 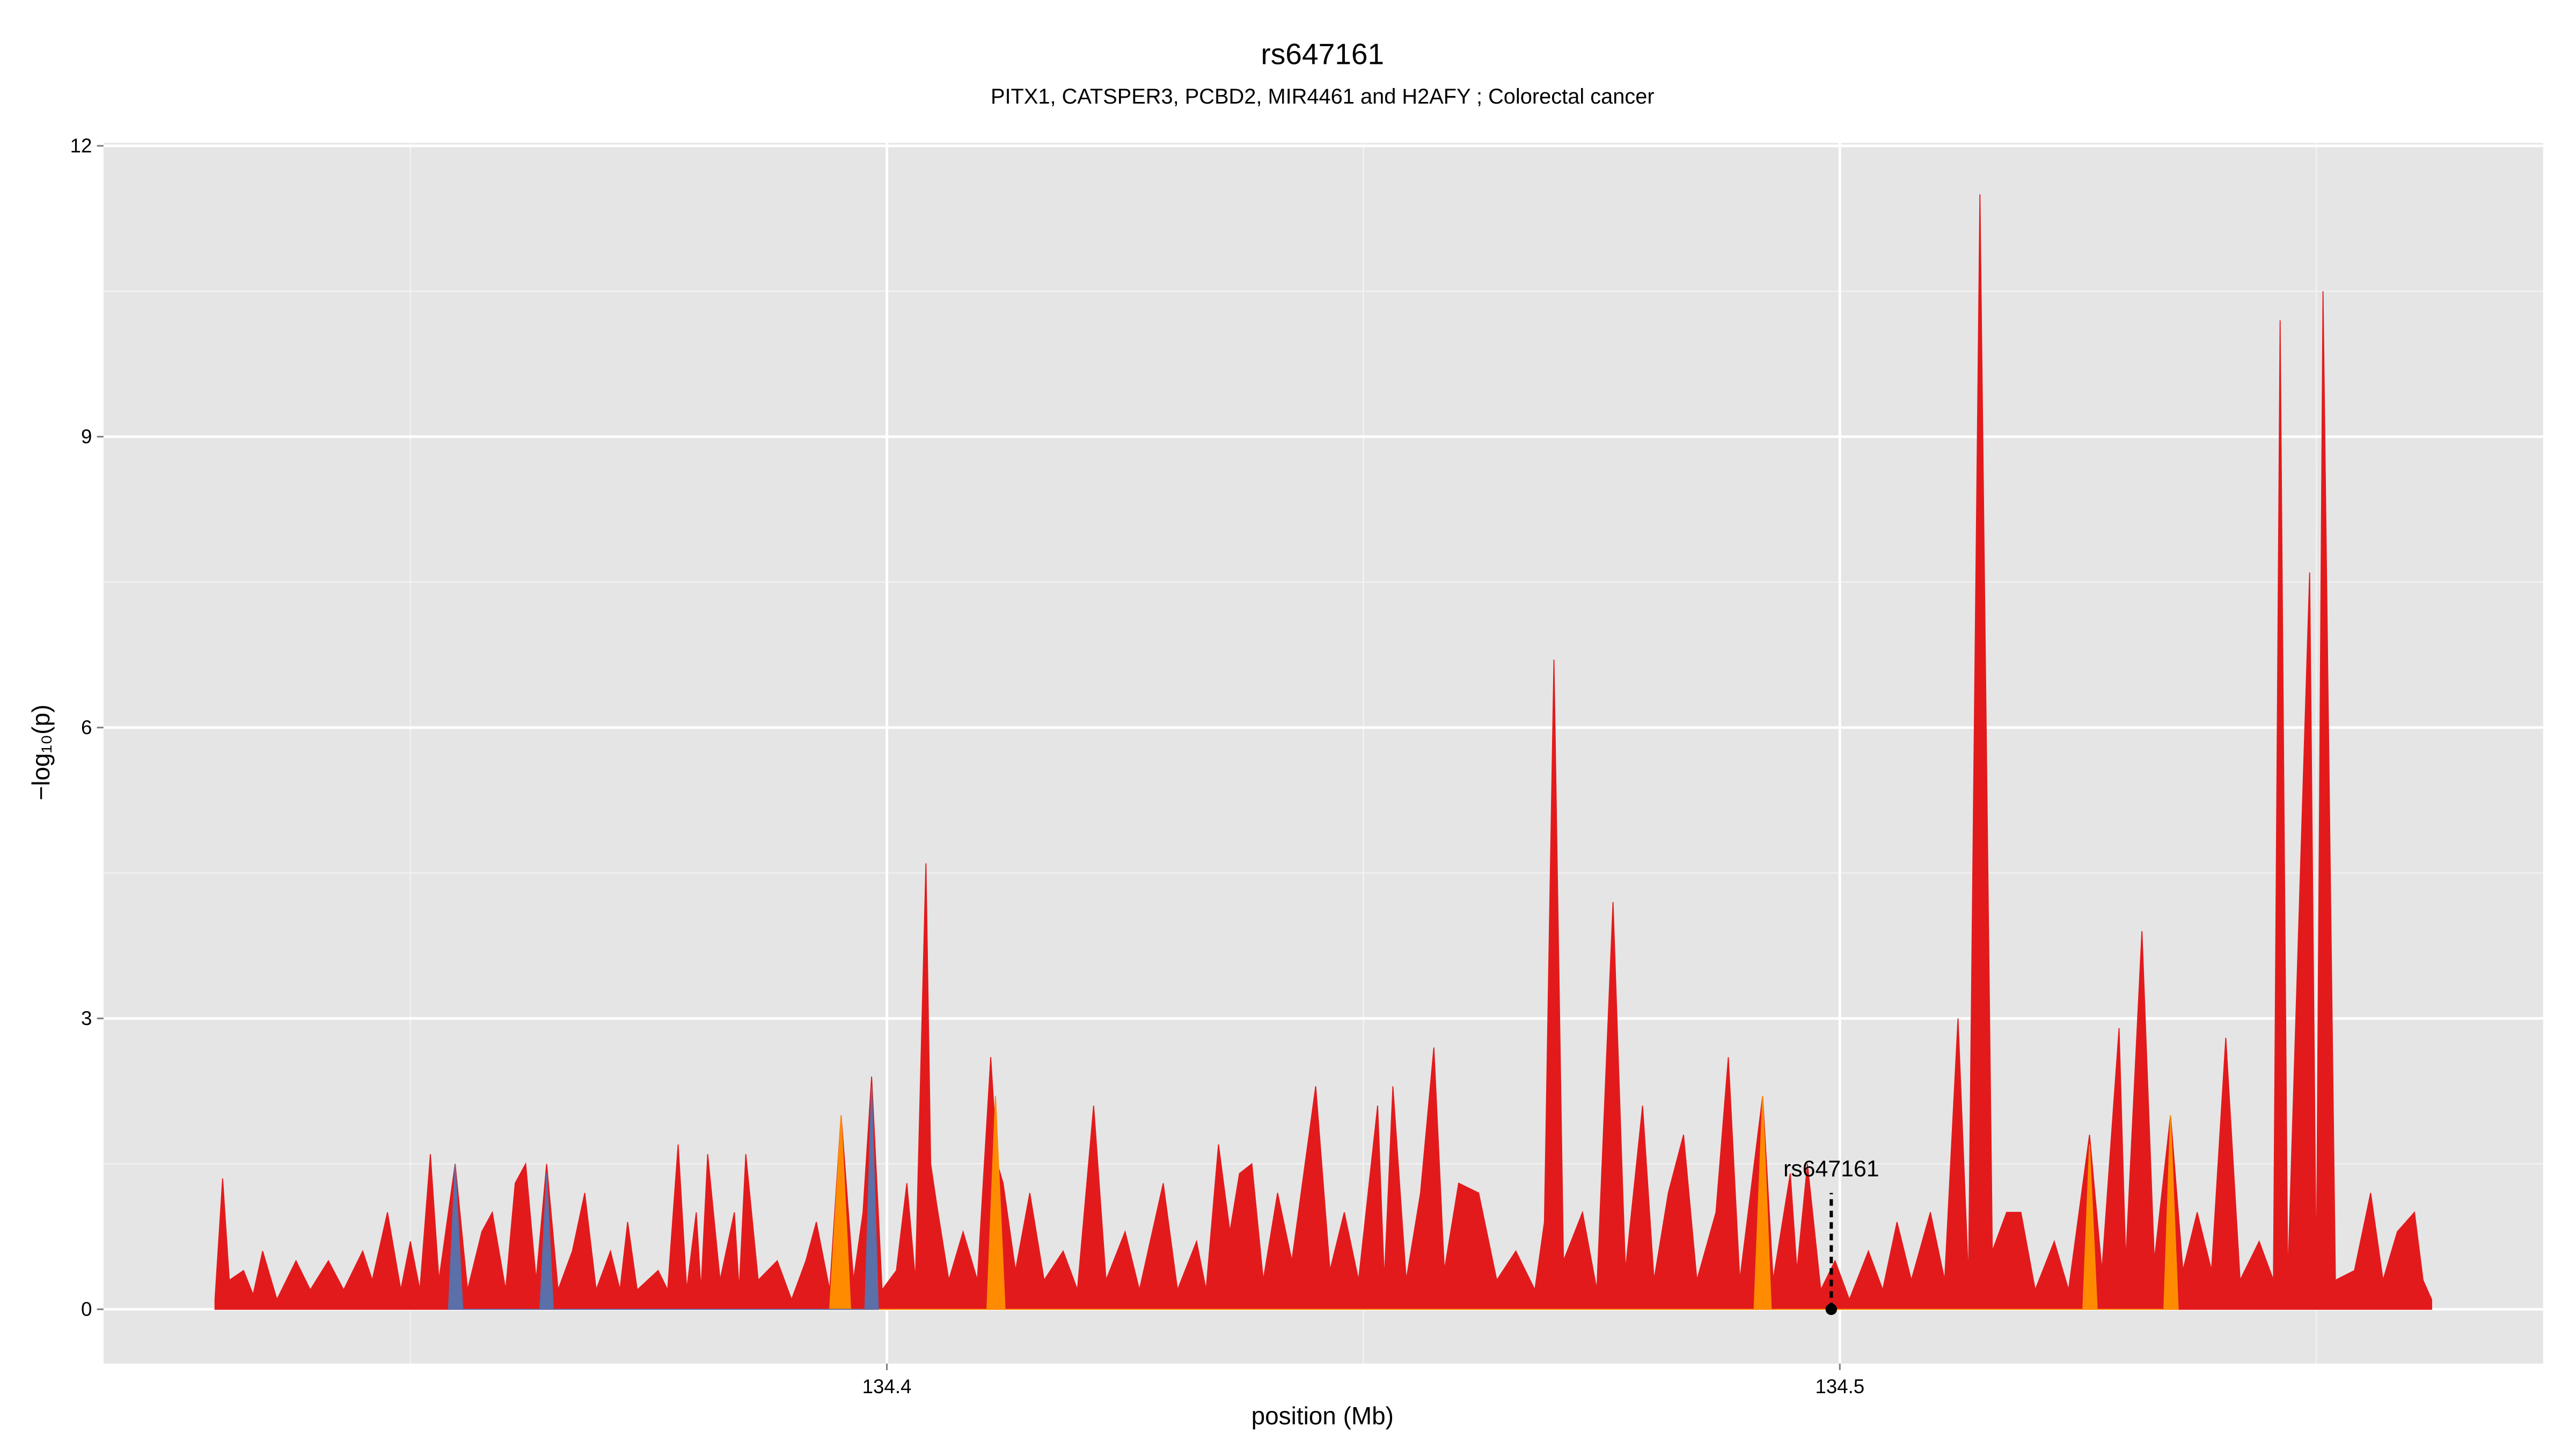 What do you see at coordinates (81, 146) in the screenshot?
I see `y-tick-label: 12` at bounding box center [81, 146].